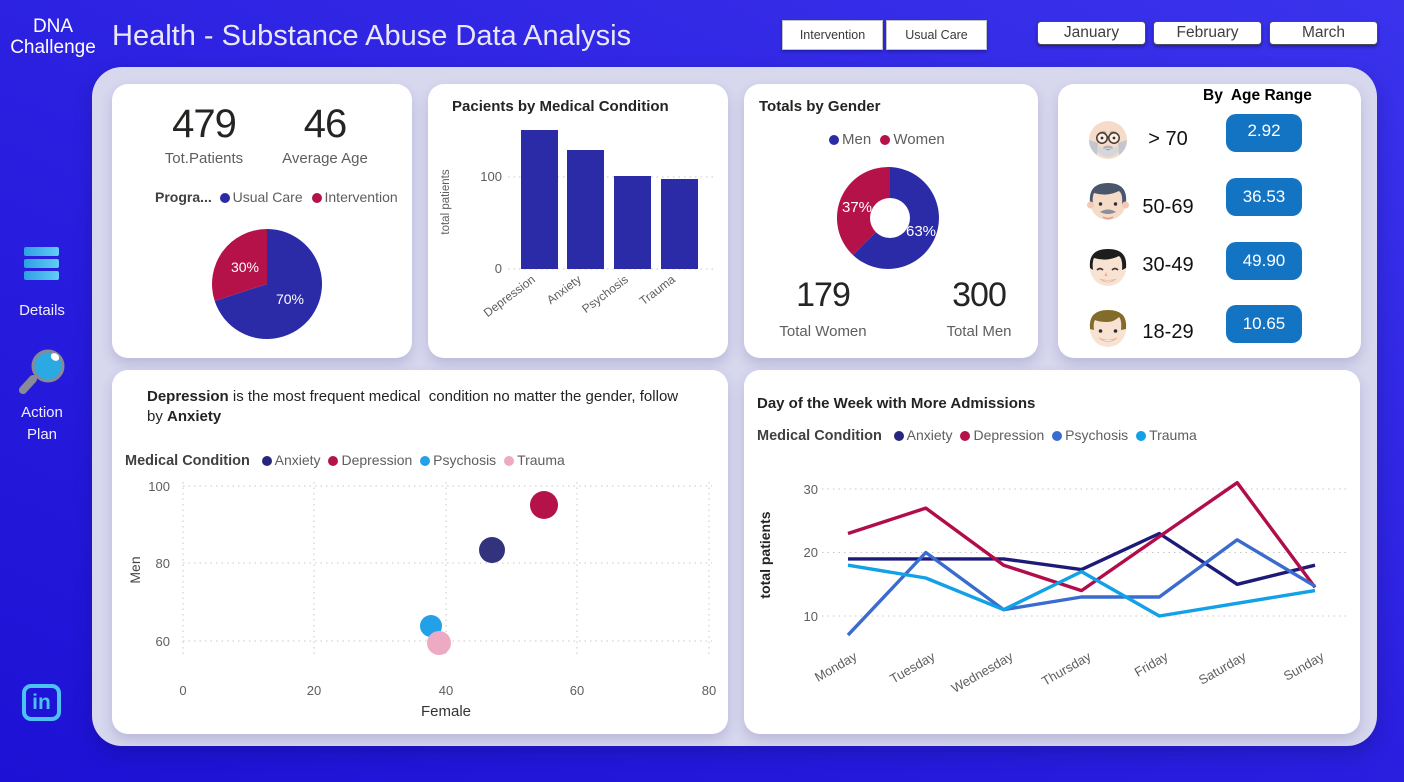 This screenshot has width=1404, height=782. Describe the element at coordinates (921, 231) in the screenshot. I see `svg-text: 63%` at that location.